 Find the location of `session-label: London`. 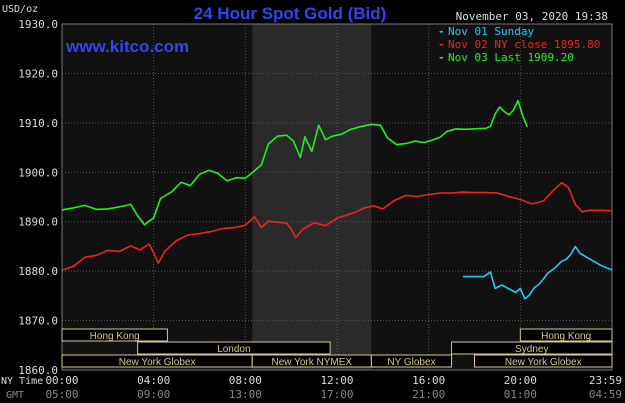

session-label: London is located at coordinates (233, 349).